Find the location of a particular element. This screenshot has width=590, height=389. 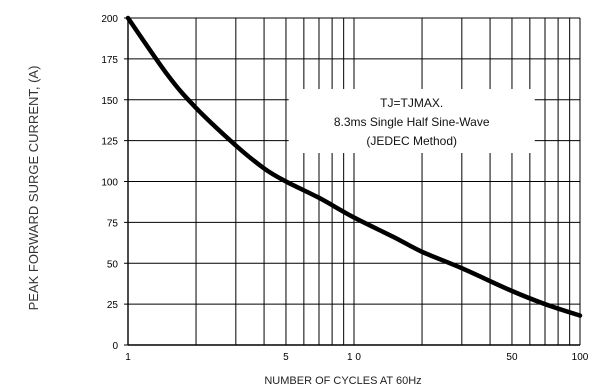

x-tick-label: 1 0 is located at coordinates (354, 357).